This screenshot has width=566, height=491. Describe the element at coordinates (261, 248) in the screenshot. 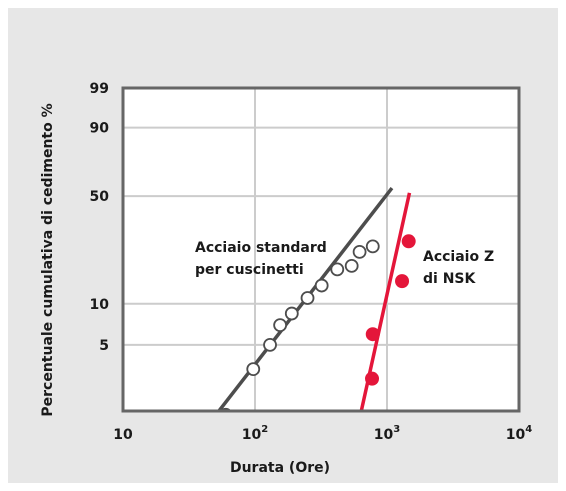

I see `annotation-line: Acciaio standard` at that location.